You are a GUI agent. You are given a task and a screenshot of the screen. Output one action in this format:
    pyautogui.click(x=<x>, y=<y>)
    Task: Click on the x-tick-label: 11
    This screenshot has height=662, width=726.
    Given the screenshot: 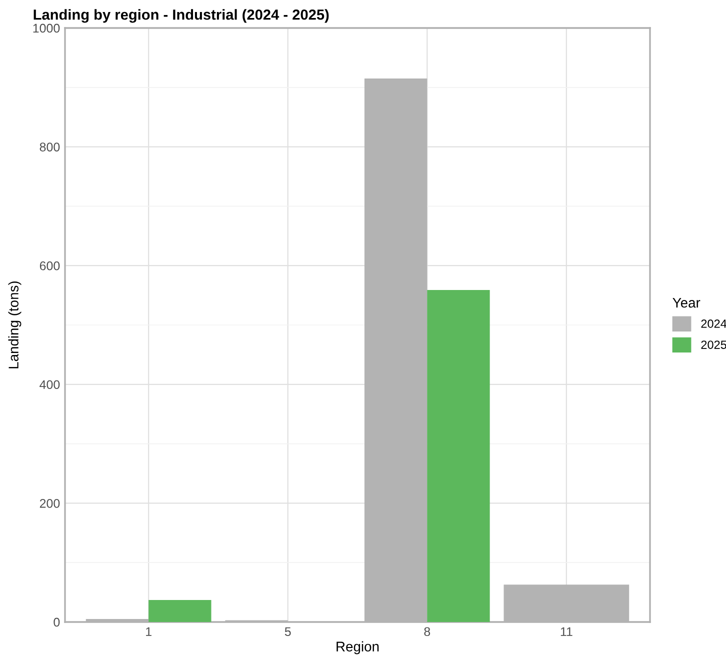 What is the action you would take?
    pyautogui.click(x=566, y=631)
    